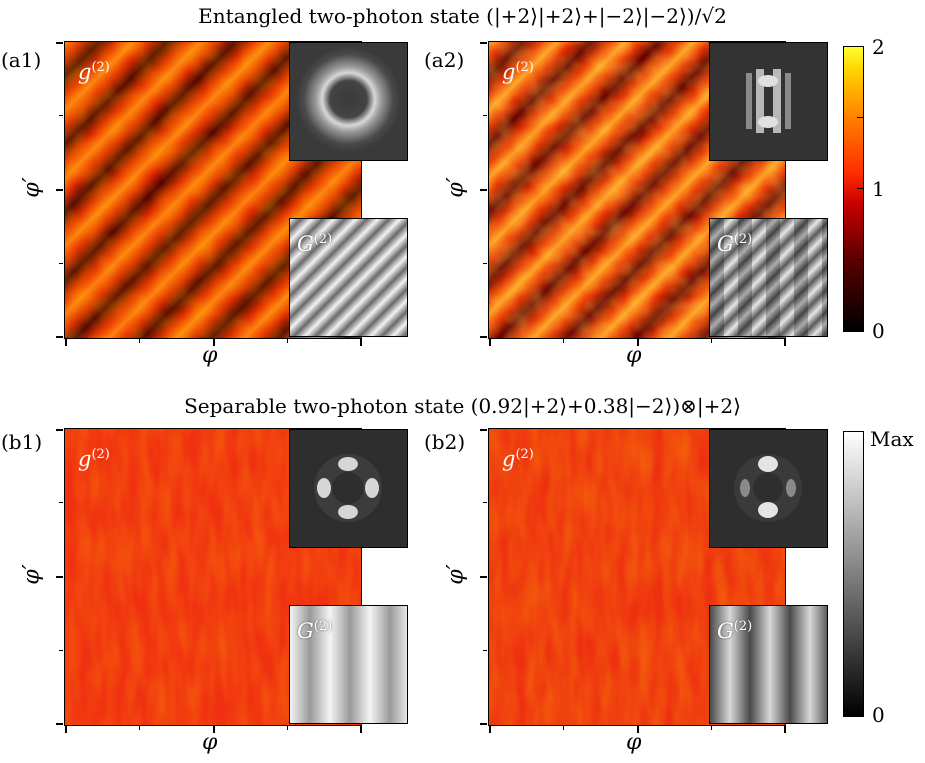 The height and width of the screenshot is (763, 925). Describe the element at coordinates (315, 631) in the screenshot. I see `G2-label-b1: G(2)` at that location.